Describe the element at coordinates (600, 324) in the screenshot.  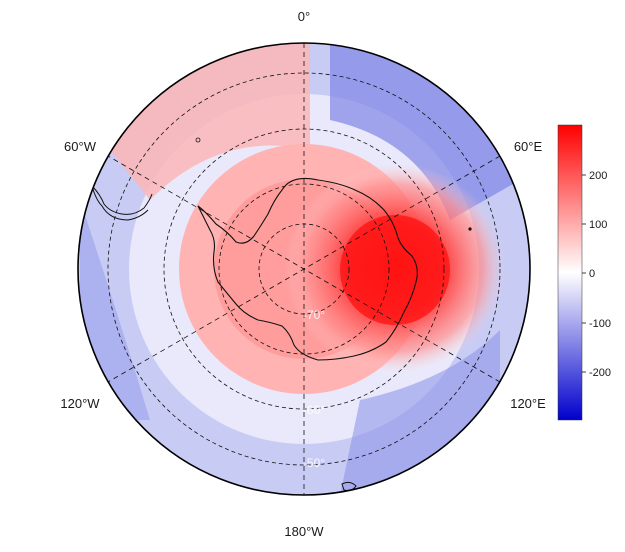
I see `colorbar-label-m100: -100` at that location.